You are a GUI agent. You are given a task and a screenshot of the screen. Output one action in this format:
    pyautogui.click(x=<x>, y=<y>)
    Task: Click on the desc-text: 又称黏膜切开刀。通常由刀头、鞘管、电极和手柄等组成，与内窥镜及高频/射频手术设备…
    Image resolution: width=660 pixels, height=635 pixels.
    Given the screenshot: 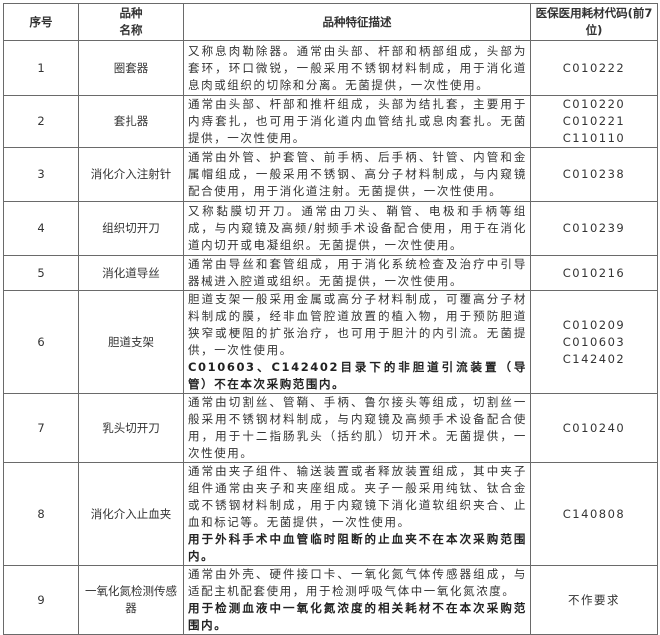 What is the action you would take?
    pyautogui.click(x=357, y=228)
    